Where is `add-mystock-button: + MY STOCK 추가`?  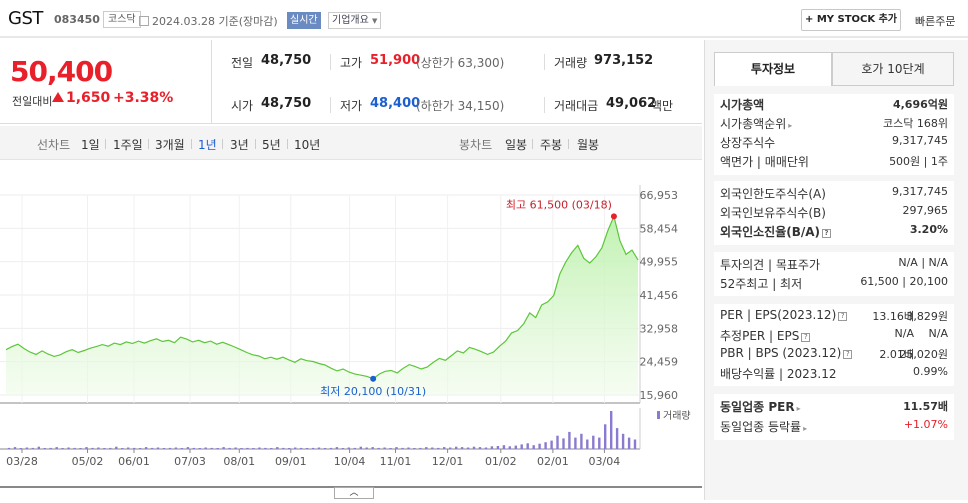
add-mystock-button: + MY STOCK 추가 is located at coordinates (851, 20).